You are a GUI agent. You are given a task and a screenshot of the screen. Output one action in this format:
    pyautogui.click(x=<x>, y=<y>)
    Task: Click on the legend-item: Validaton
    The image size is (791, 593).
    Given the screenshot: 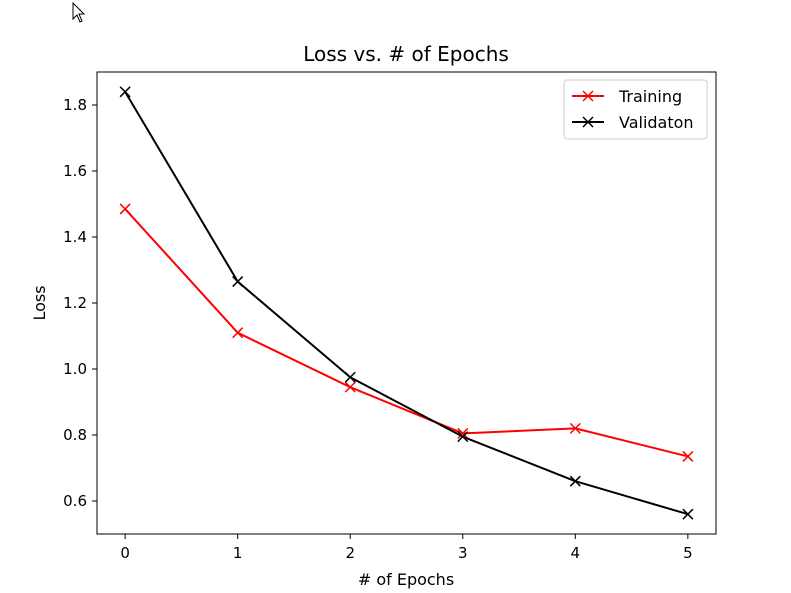 What is the action you would take?
    pyautogui.click(x=633, y=122)
    